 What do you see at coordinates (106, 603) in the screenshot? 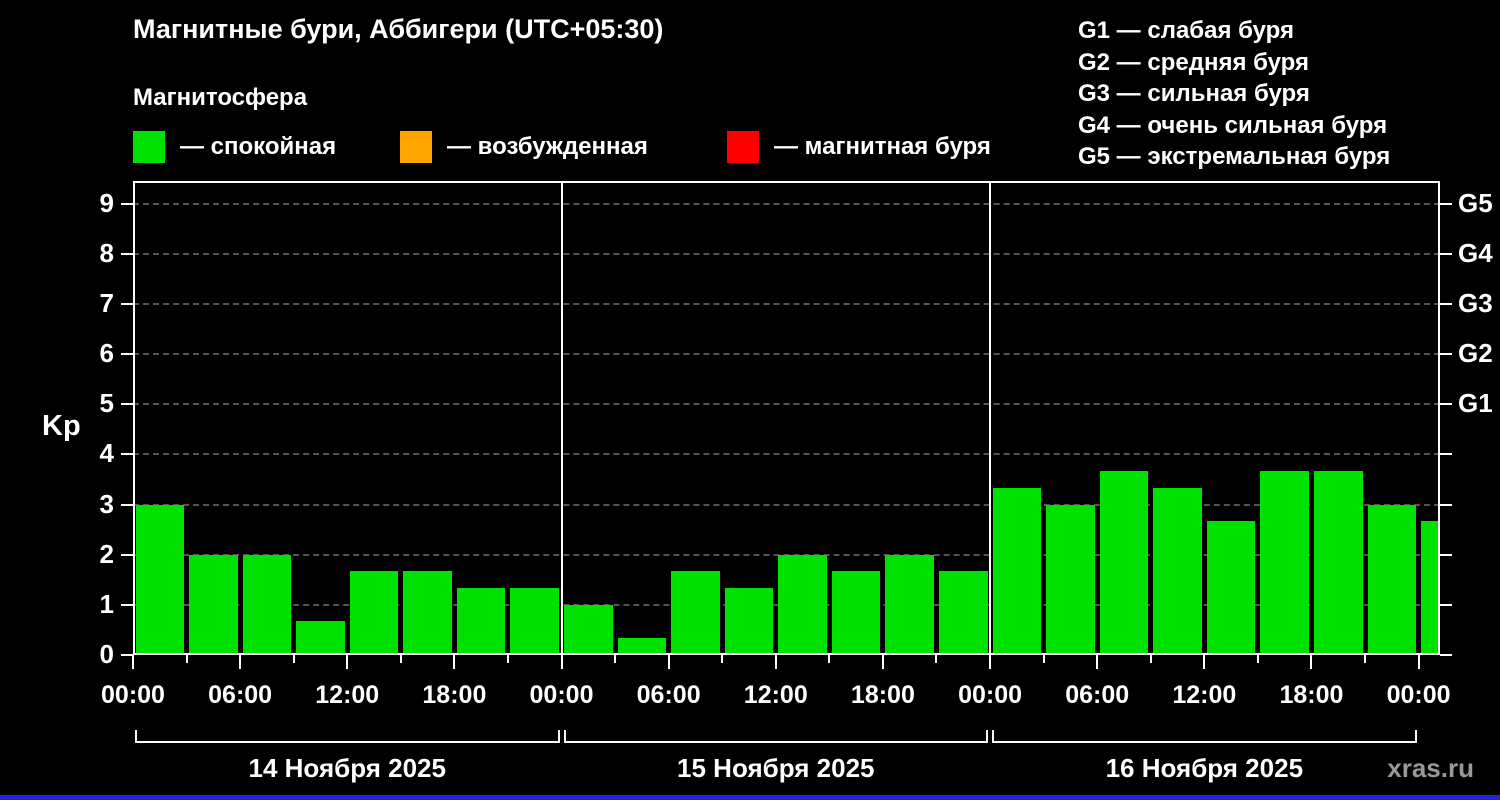
I see `y-tick-label: 1` at bounding box center [106, 603].